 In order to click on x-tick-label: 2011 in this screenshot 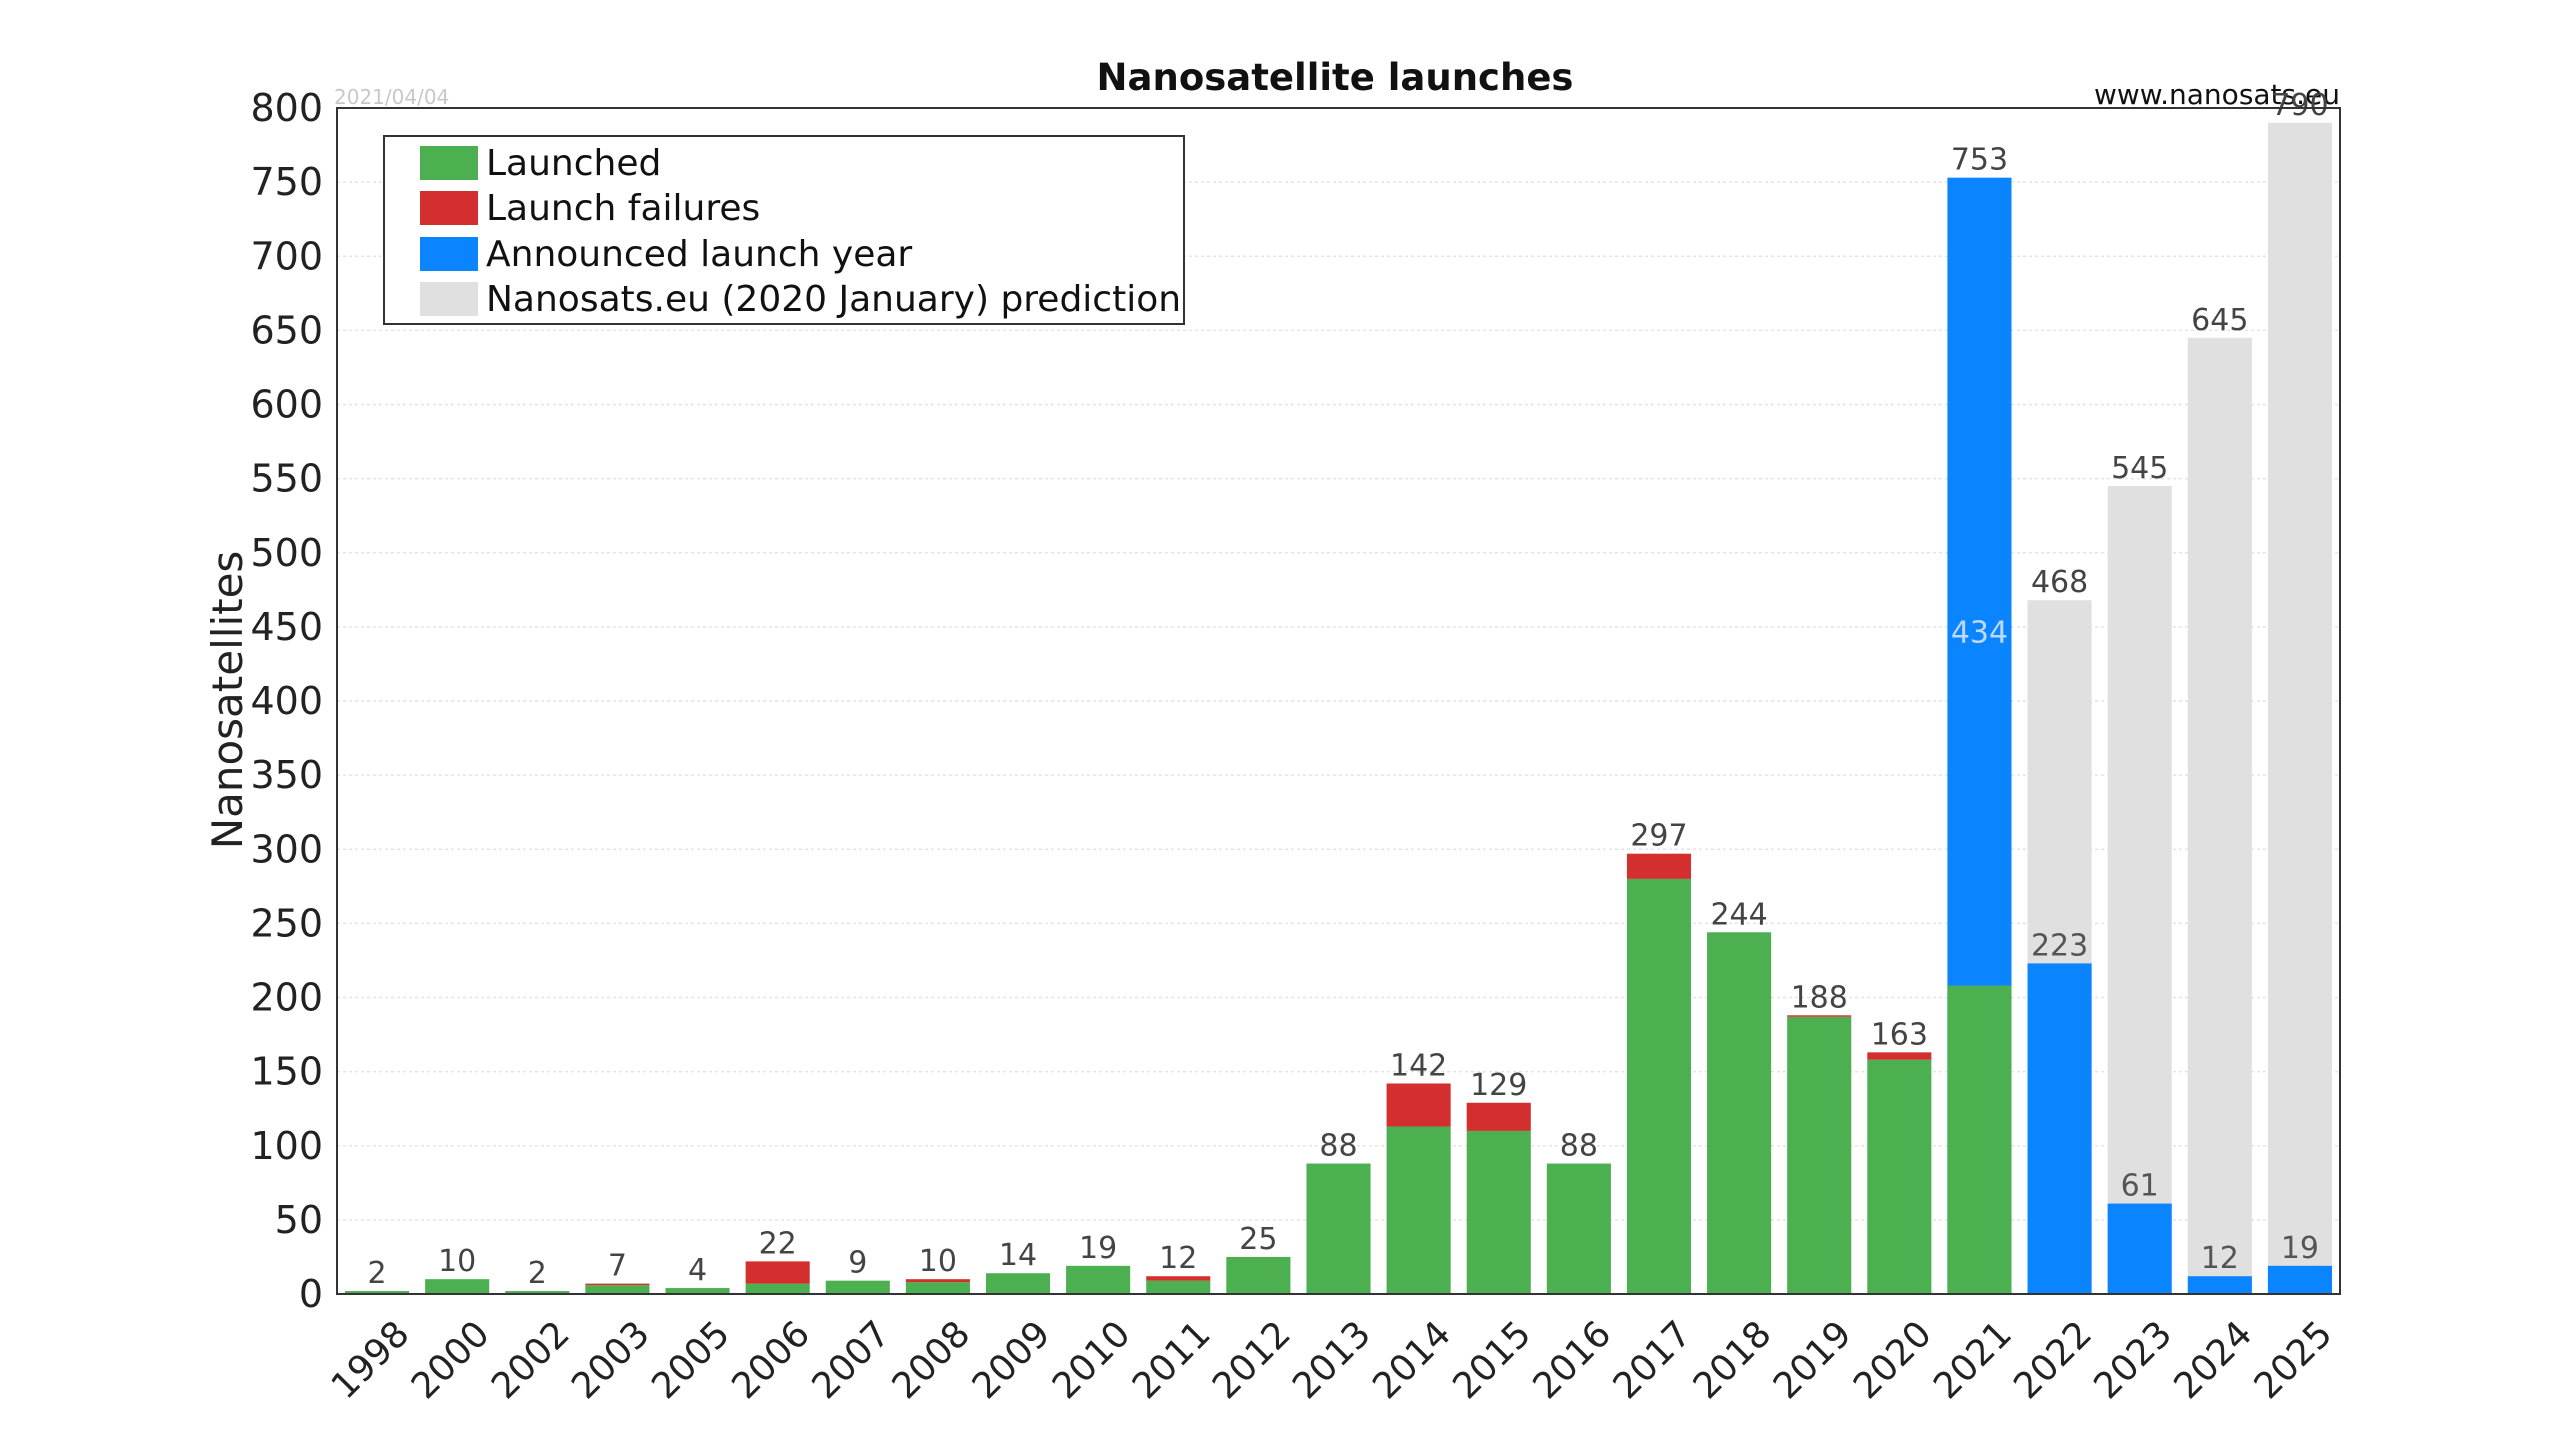, I will do `click(1172, 1360)`.